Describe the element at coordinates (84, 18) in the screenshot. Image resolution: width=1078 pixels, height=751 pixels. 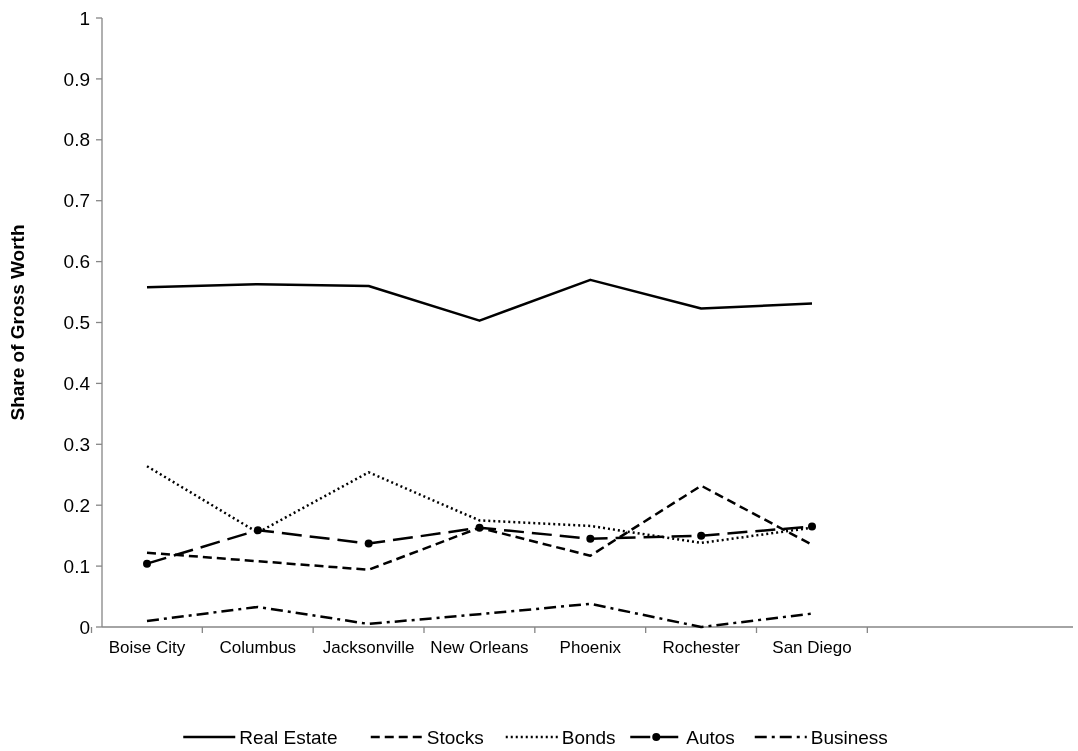
I see `y-tick-label: 1` at that location.